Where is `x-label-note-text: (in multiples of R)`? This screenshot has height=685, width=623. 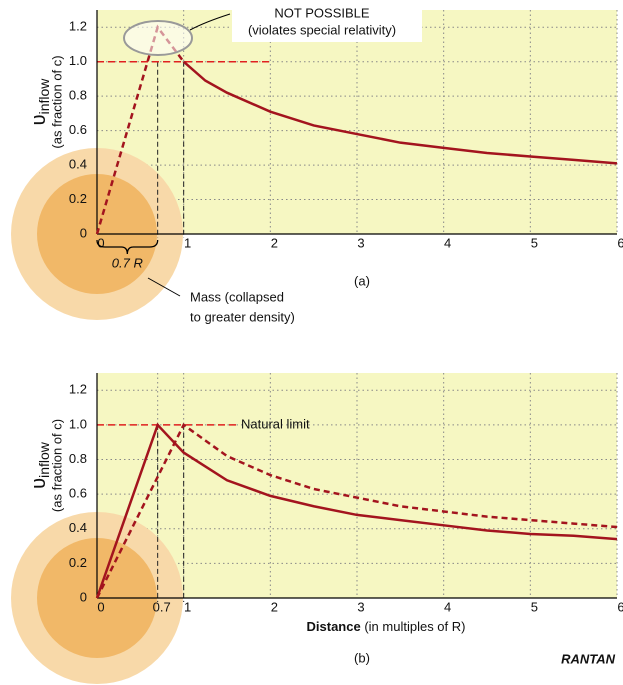 x-label-note-text: (in multiples of R) is located at coordinates (414, 626).